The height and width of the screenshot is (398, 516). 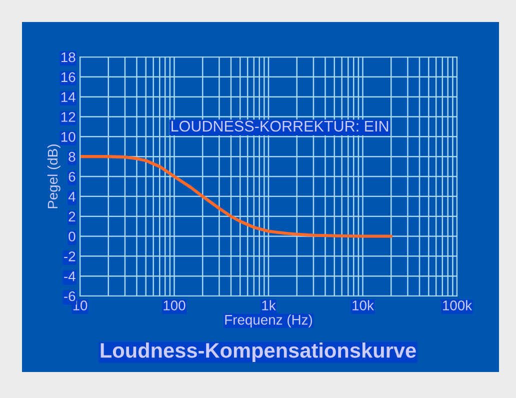 What do you see at coordinates (72, 197) in the screenshot?
I see `y-tick-label: 4` at bounding box center [72, 197].